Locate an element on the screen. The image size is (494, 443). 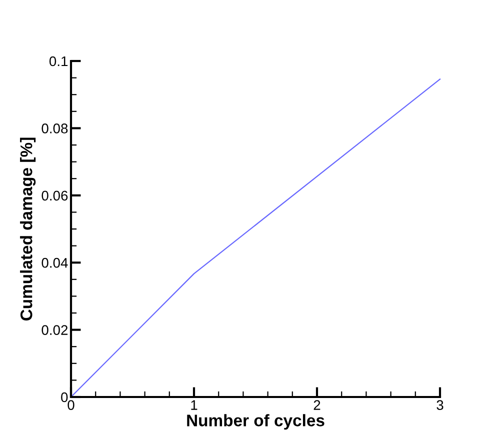
x-axis-title: Number of cycles is located at coordinates (255, 422).